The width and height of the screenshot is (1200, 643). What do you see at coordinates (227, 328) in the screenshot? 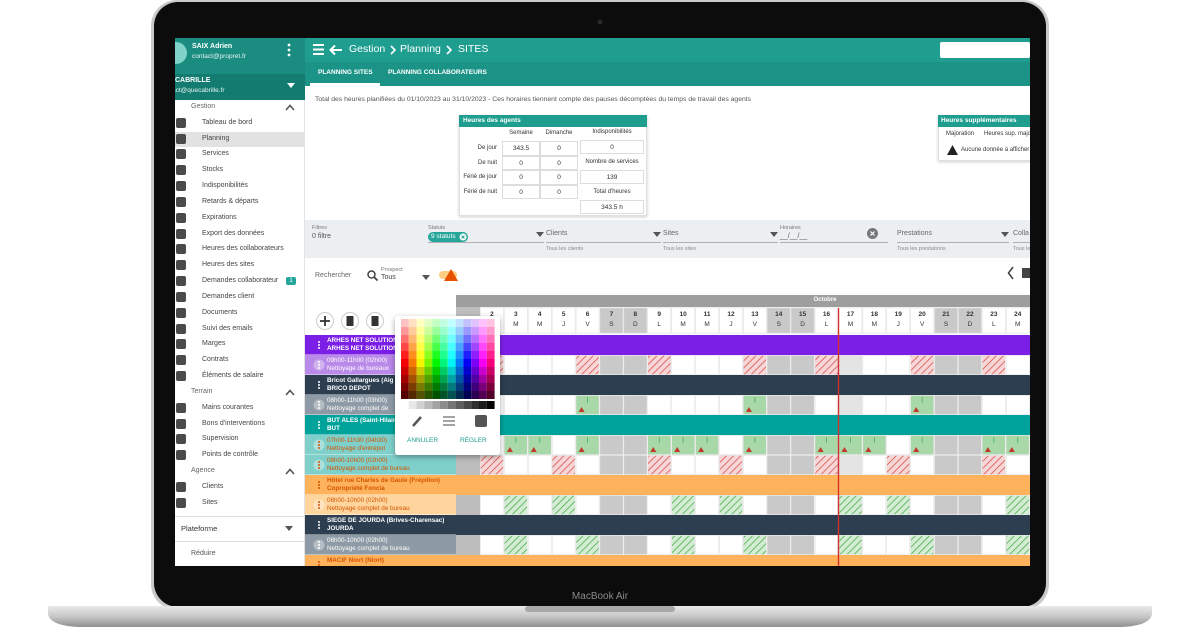
I see `menu-item: Suivi des emails` at bounding box center [227, 328].